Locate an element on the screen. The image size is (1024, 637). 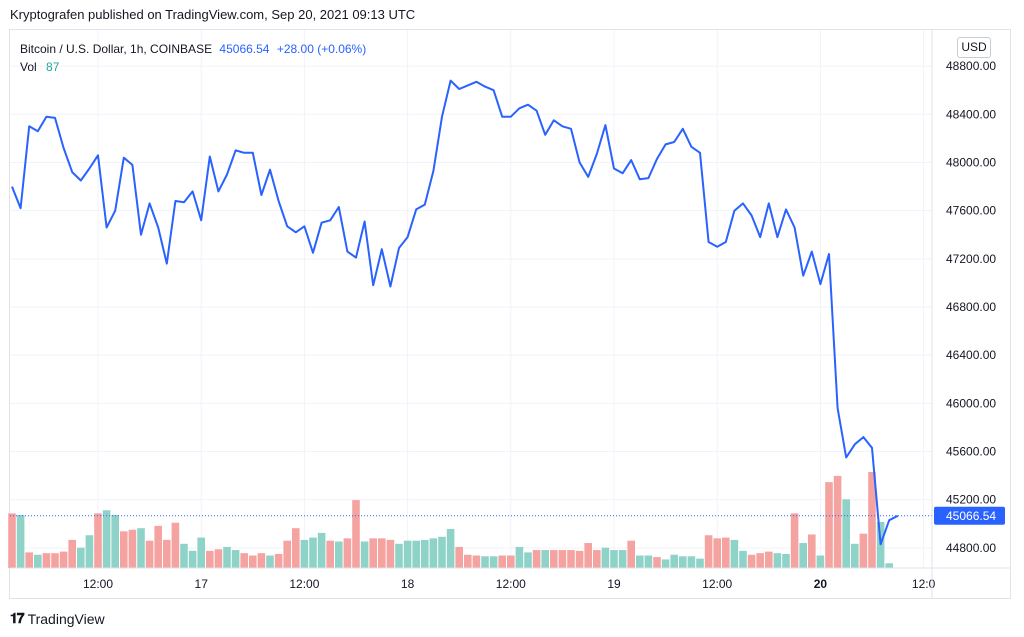
legend-change: +28.00 (+0.06%) is located at coordinates (321, 49).